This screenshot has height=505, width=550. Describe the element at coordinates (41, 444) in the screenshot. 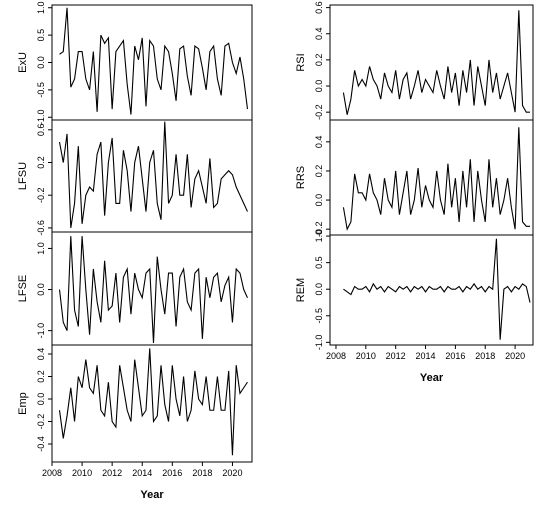

I see `y-tick-label: -0.4` at that location.